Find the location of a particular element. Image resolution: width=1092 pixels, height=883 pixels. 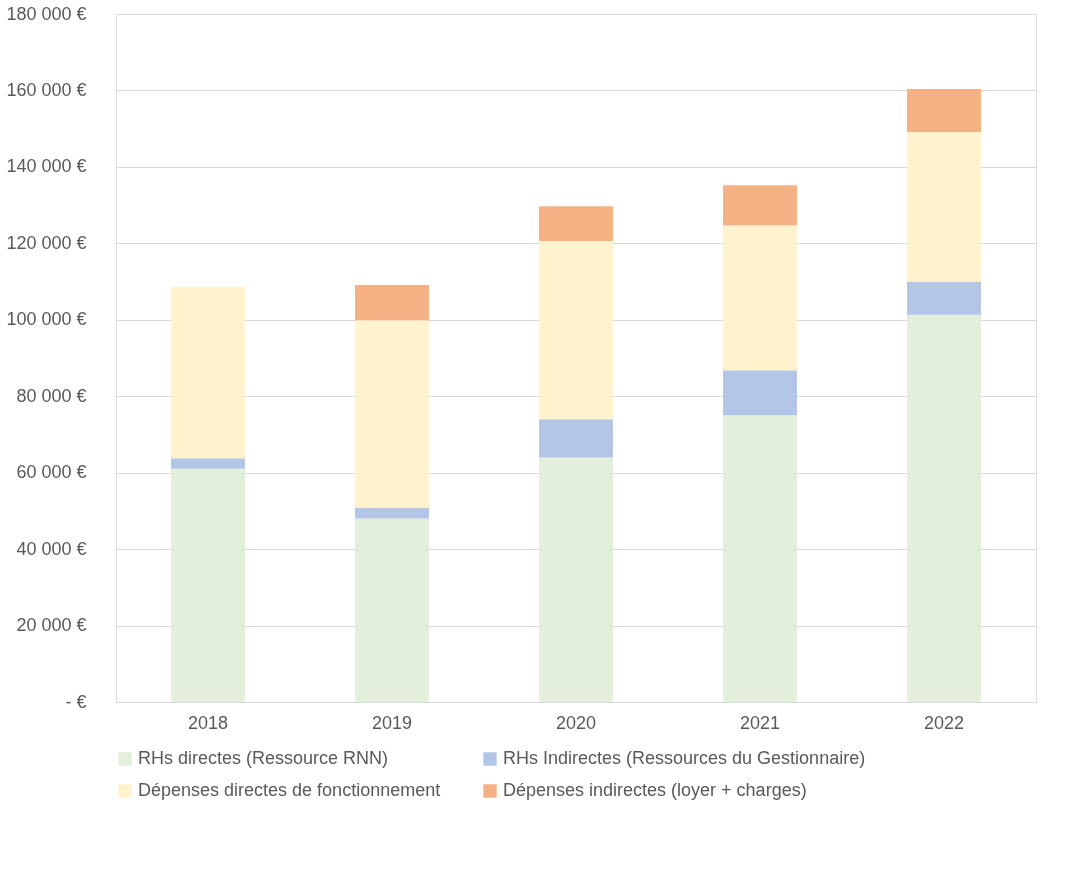

y-tick-label: 180 000 € is located at coordinates (46, 13).